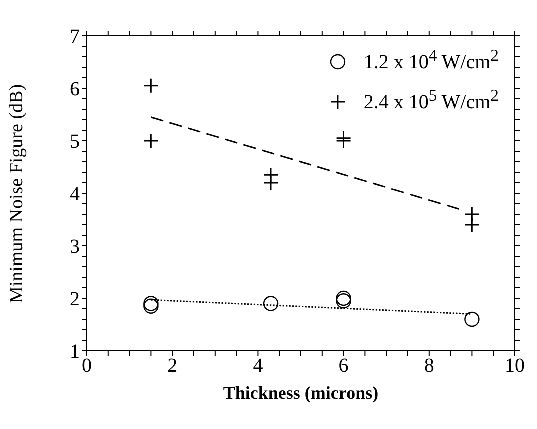 This screenshot has height=429, width=537. I want to click on x-tick-label: 6, so click(343, 366).